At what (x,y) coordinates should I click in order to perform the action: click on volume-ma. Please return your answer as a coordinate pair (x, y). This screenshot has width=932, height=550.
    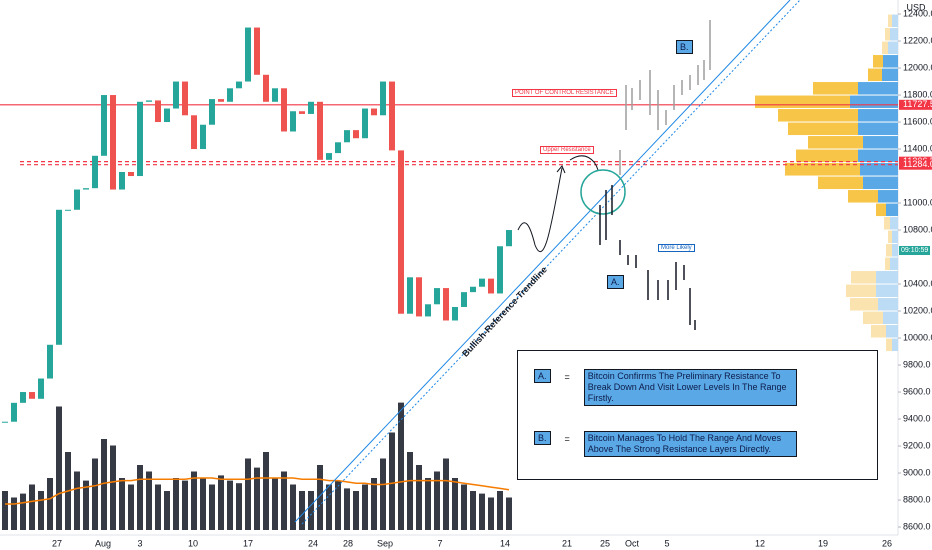
    Looking at the image, I should click on (257, 491).